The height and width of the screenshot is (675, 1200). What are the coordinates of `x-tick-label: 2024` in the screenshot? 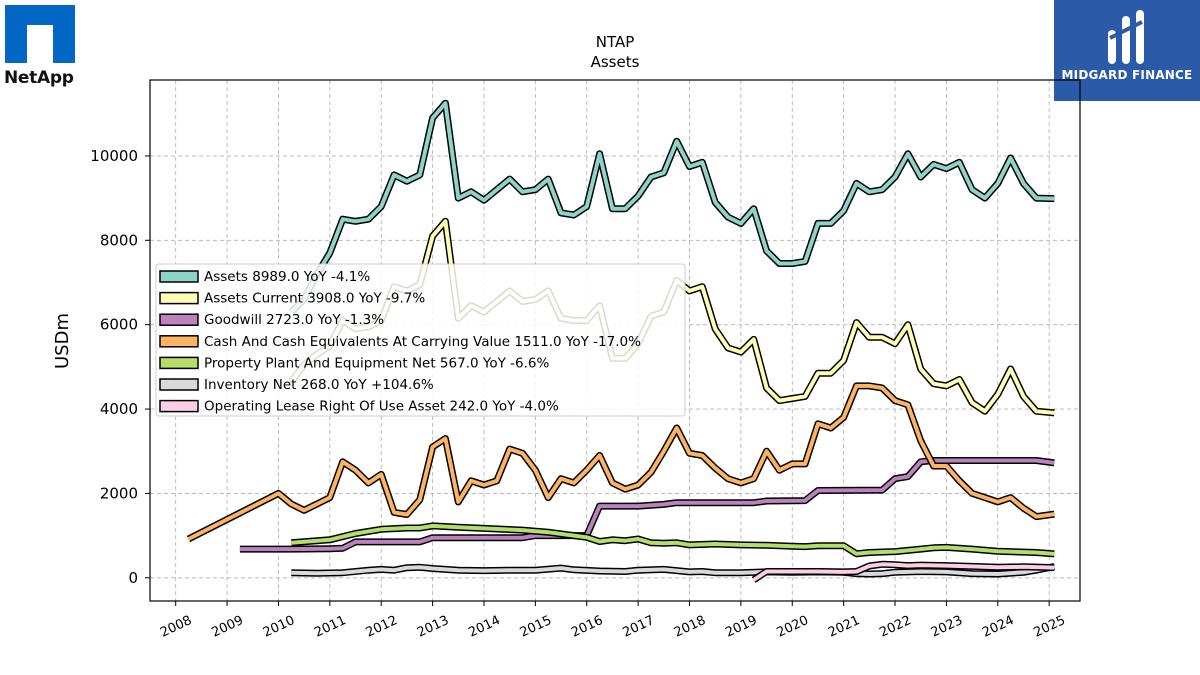 It's located at (998, 627).